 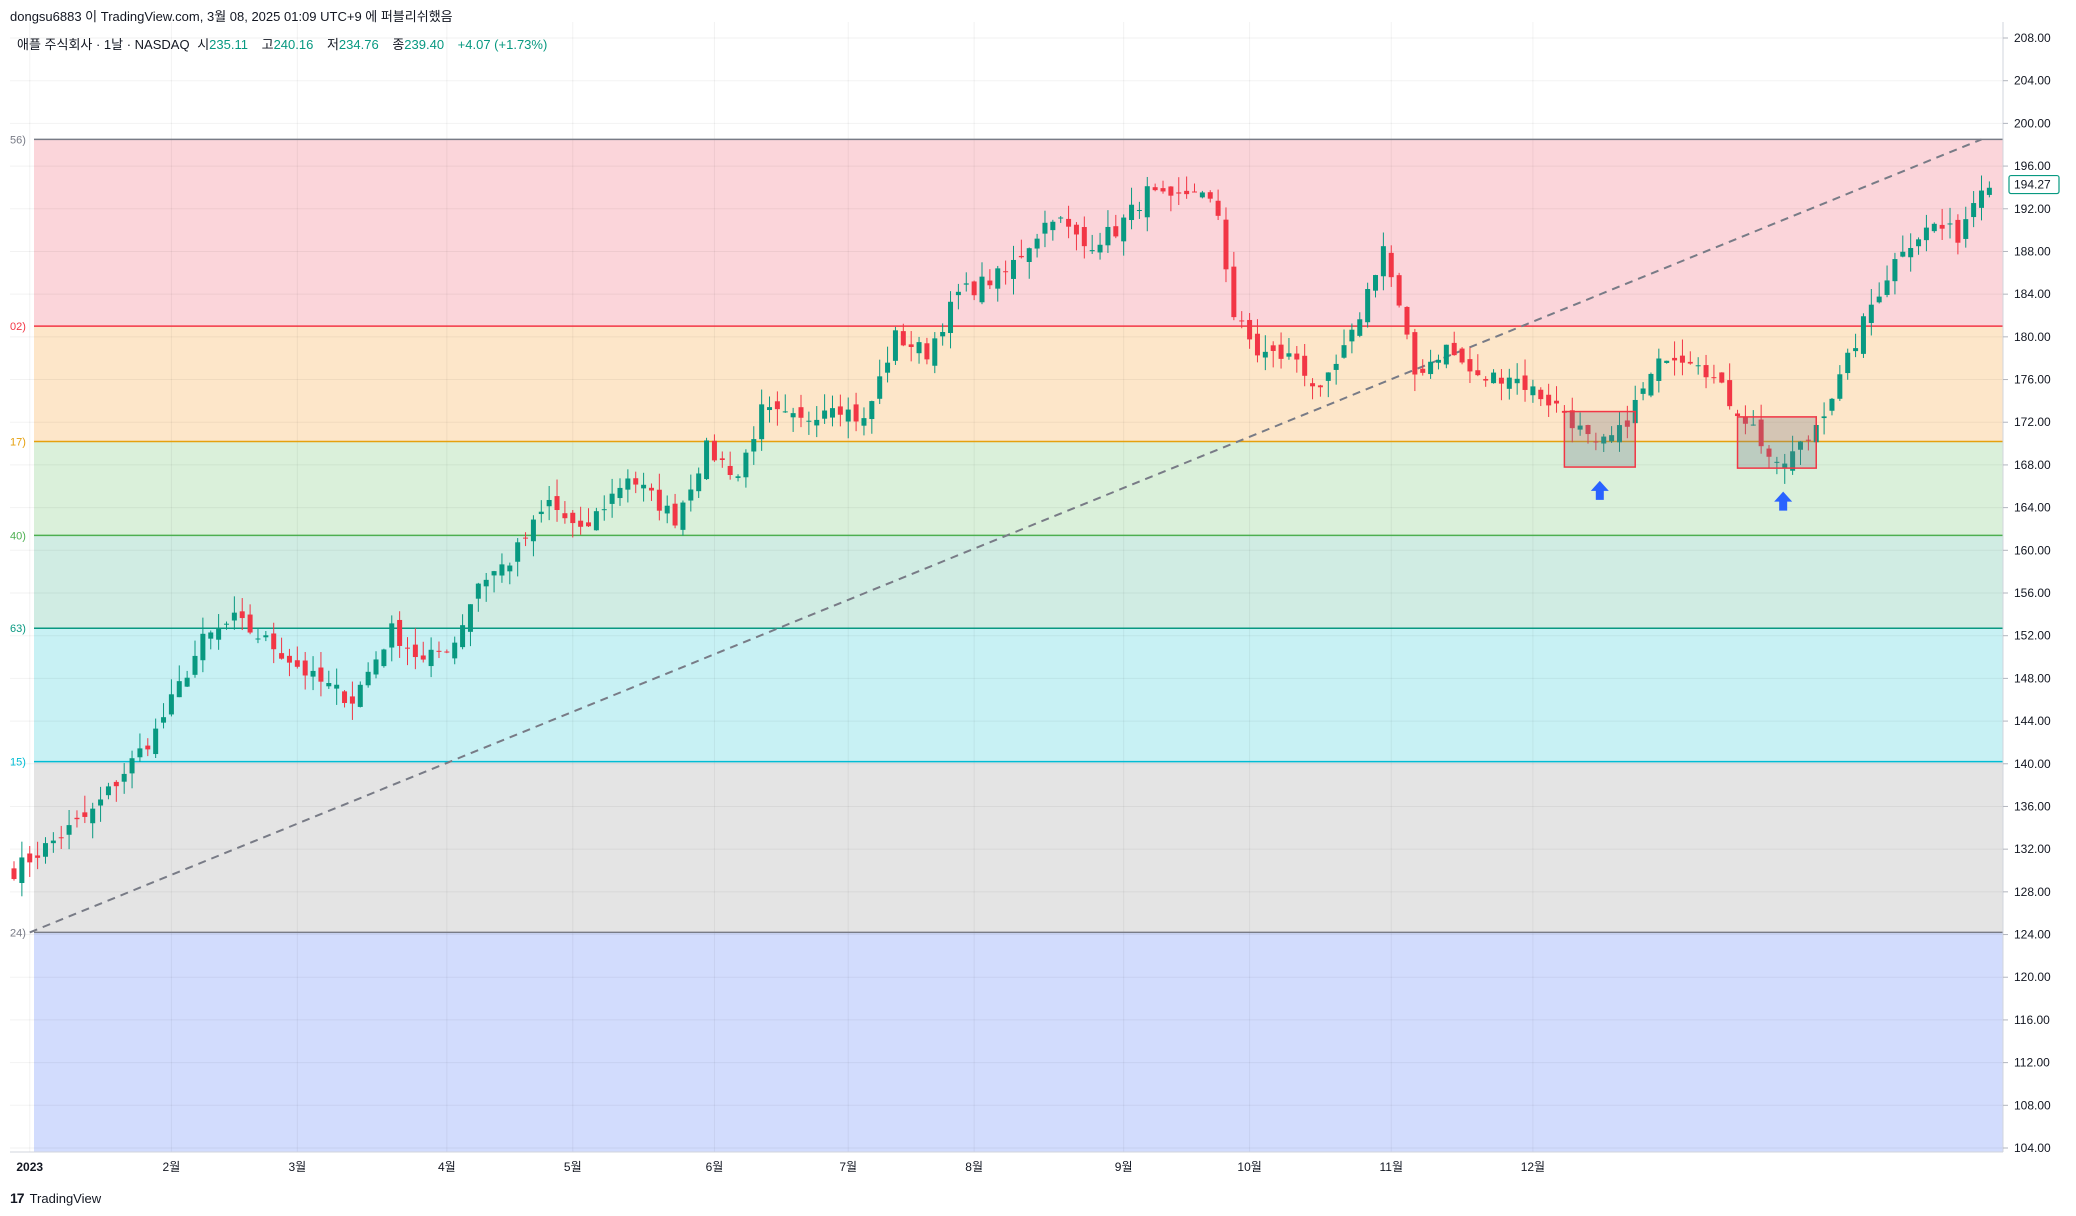 What do you see at coordinates (1018, 488) in the screenshot?
I see `fib-band` at bounding box center [1018, 488].